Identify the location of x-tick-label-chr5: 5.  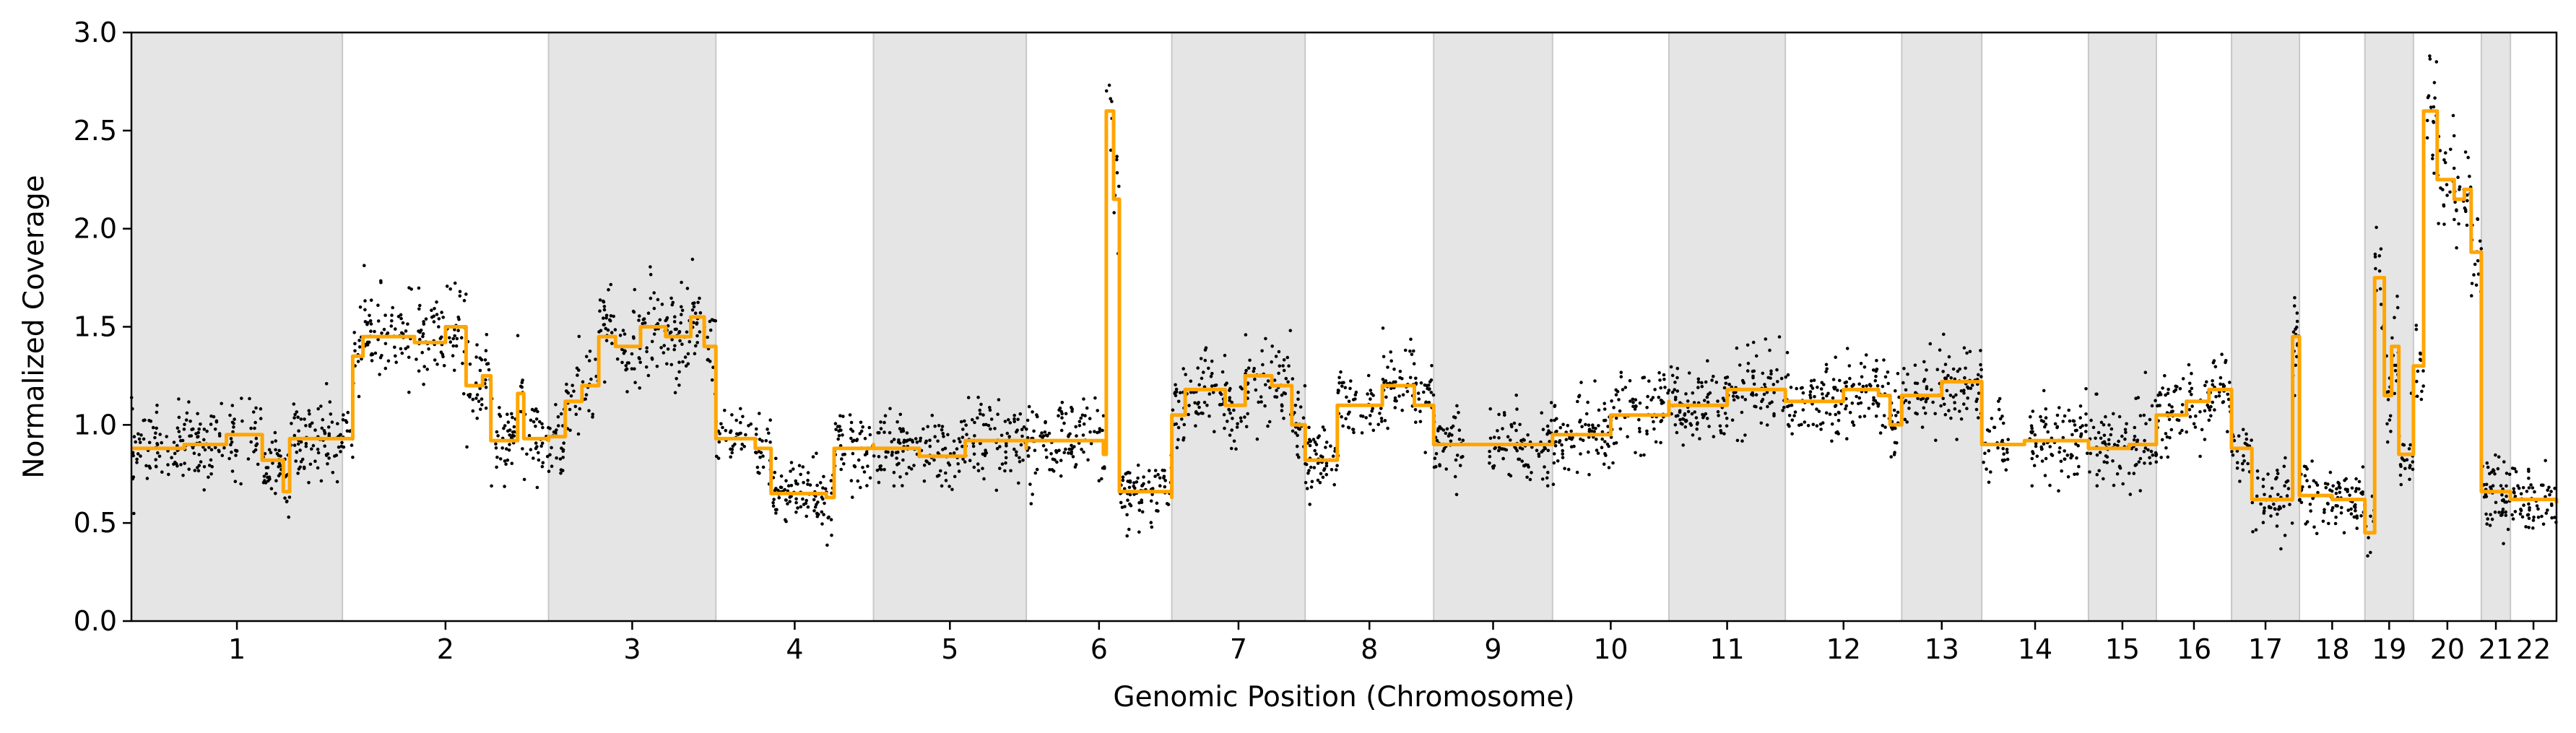
(949, 649).